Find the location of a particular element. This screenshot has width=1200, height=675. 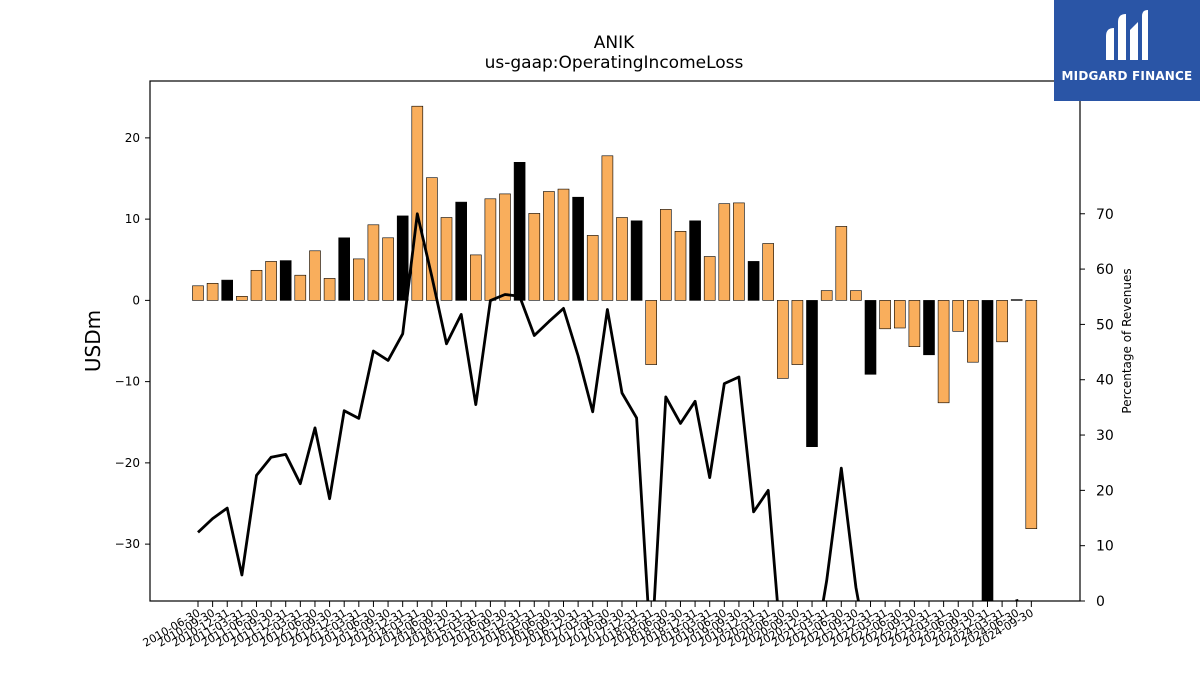

y2-tick-label: 10 is located at coordinates (1105, 547).